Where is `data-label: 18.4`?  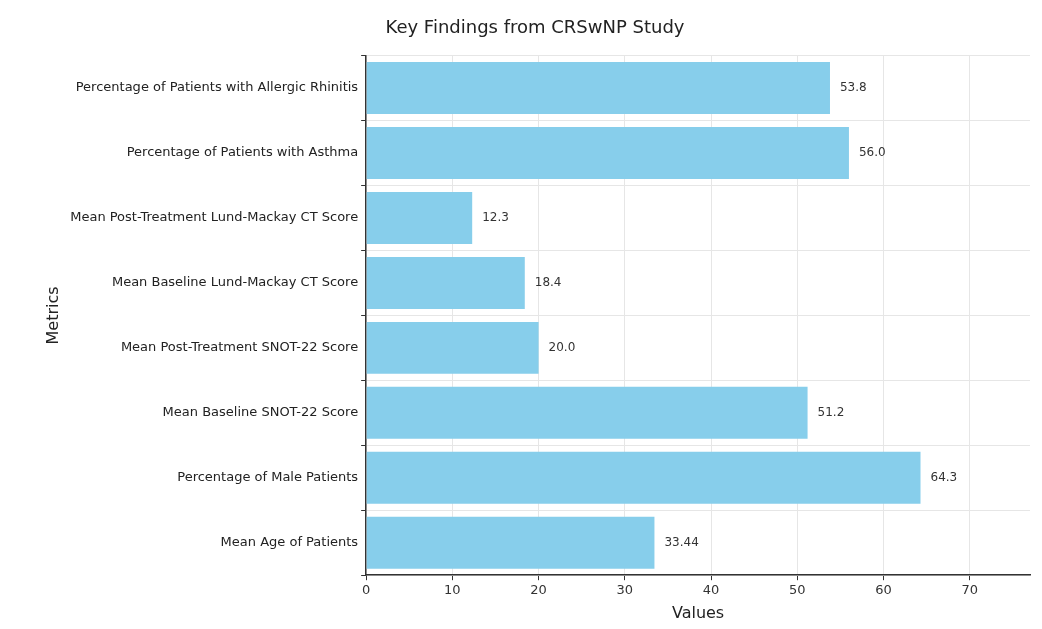
data-label: 18.4 is located at coordinates (548, 282).